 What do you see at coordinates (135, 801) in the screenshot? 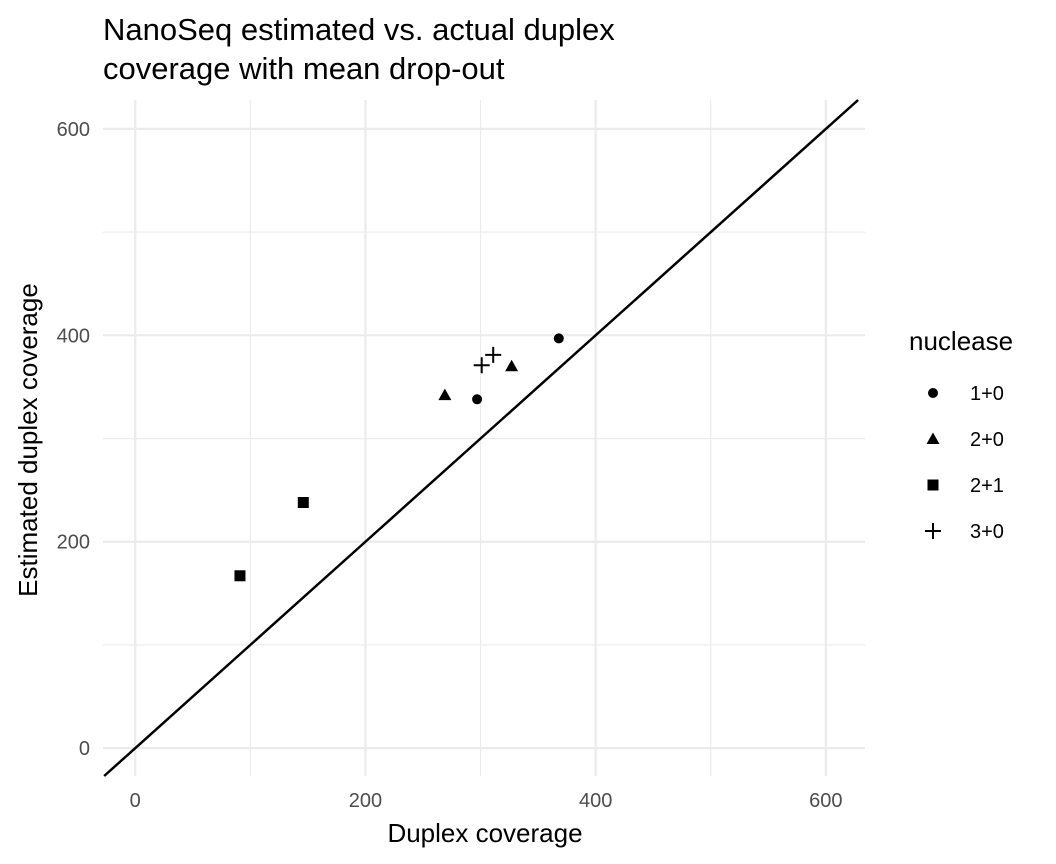
I see `x-tick-label: 0` at bounding box center [135, 801].